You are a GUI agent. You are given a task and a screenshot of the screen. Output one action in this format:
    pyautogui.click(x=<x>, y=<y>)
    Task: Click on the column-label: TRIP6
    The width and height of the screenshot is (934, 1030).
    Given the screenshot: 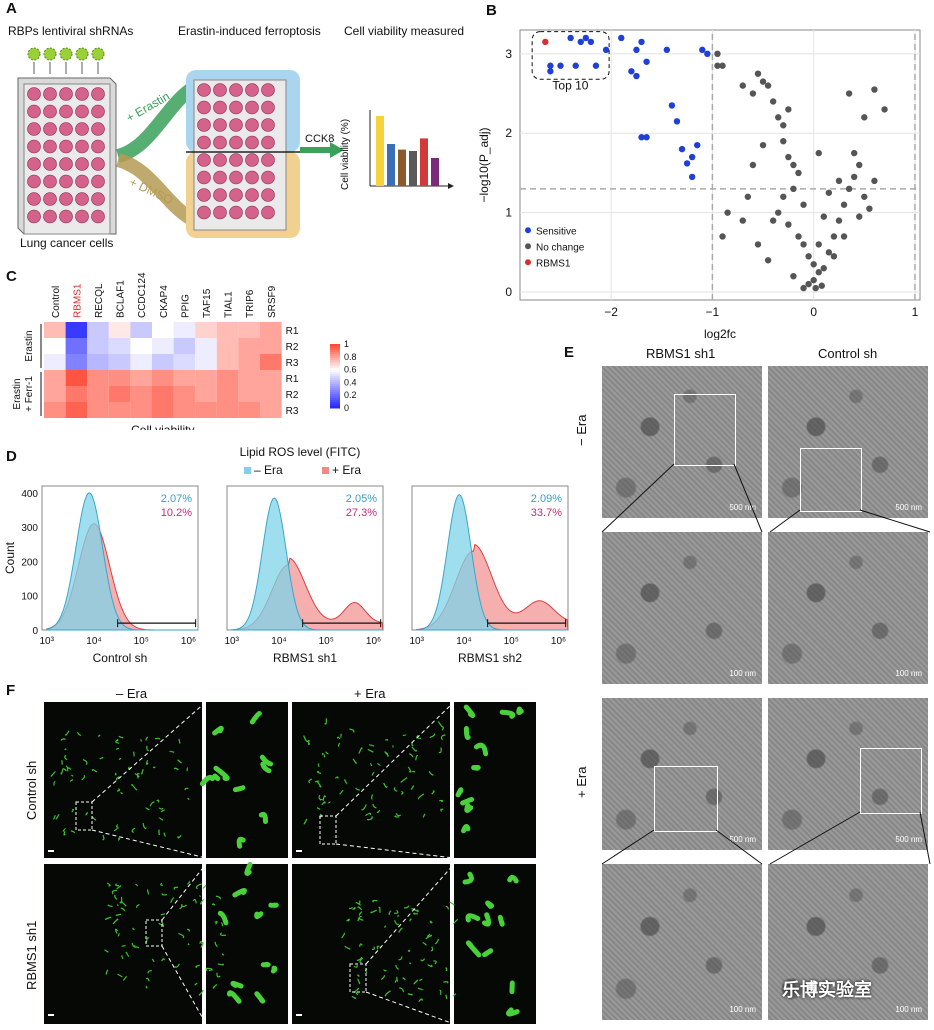 What is the action you would take?
    pyautogui.click(x=250, y=303)
    